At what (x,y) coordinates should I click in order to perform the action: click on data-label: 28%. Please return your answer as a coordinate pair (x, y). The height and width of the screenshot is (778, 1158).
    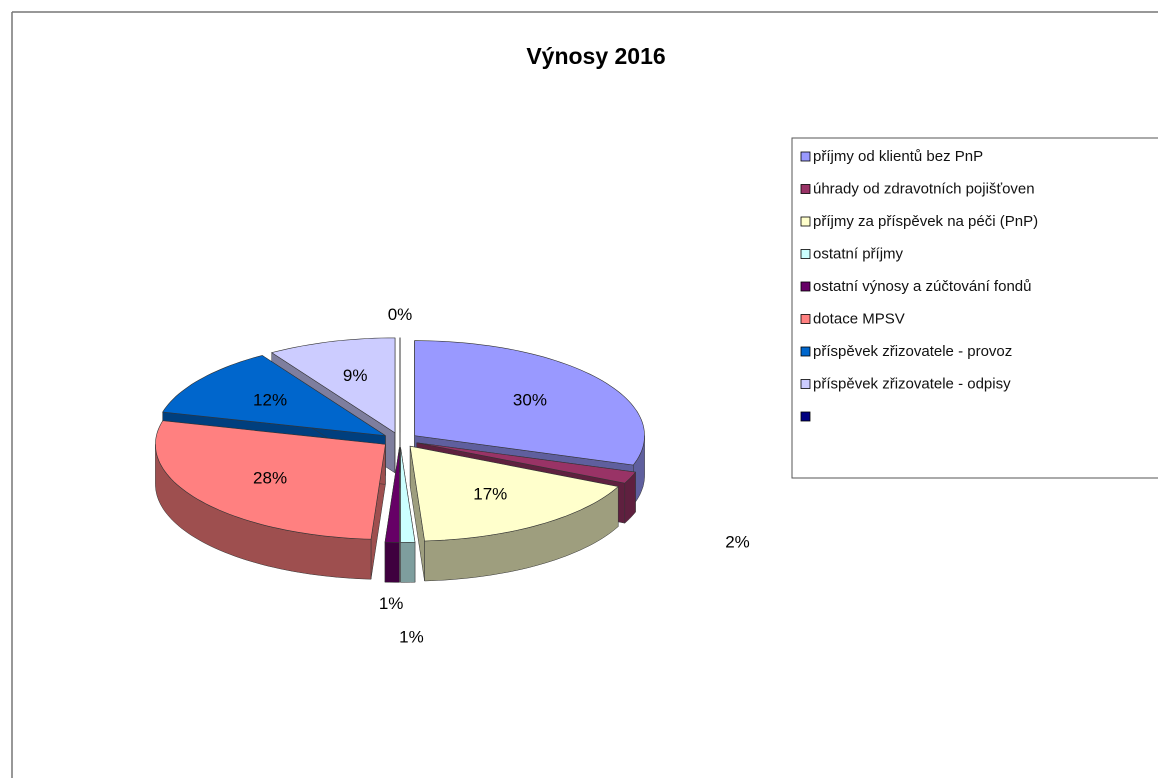
    Looking at the image, I should click on (270, 477).